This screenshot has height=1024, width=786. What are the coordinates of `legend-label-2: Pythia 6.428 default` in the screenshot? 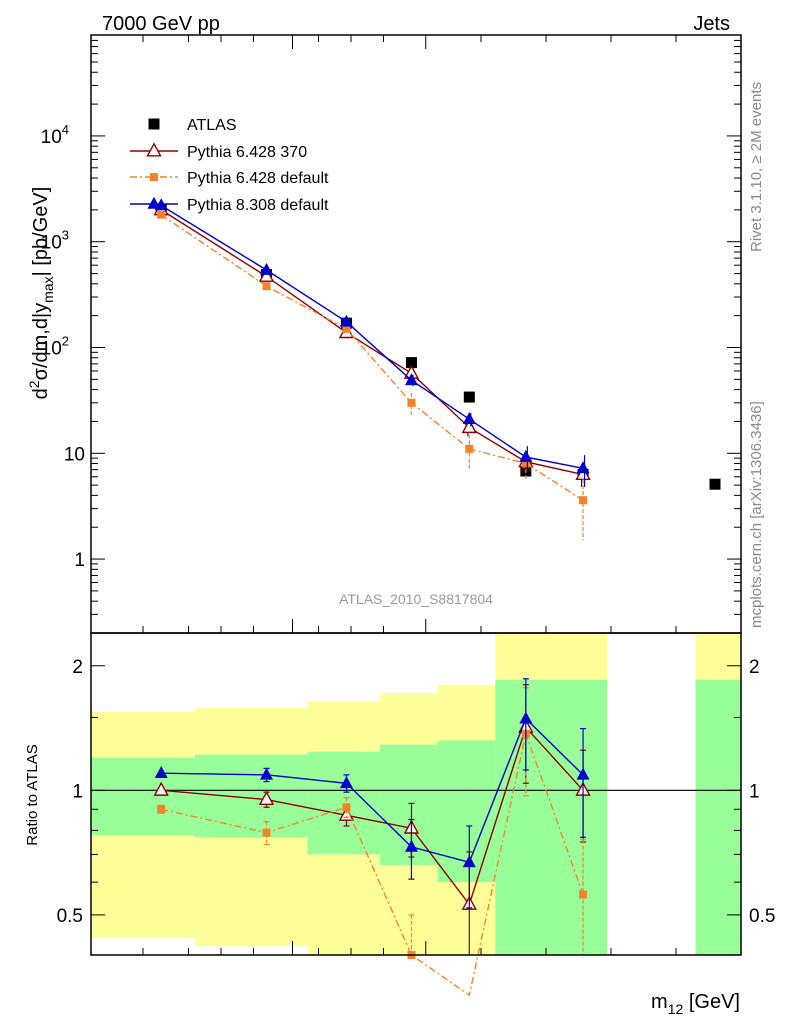 It's located at (258, 178).